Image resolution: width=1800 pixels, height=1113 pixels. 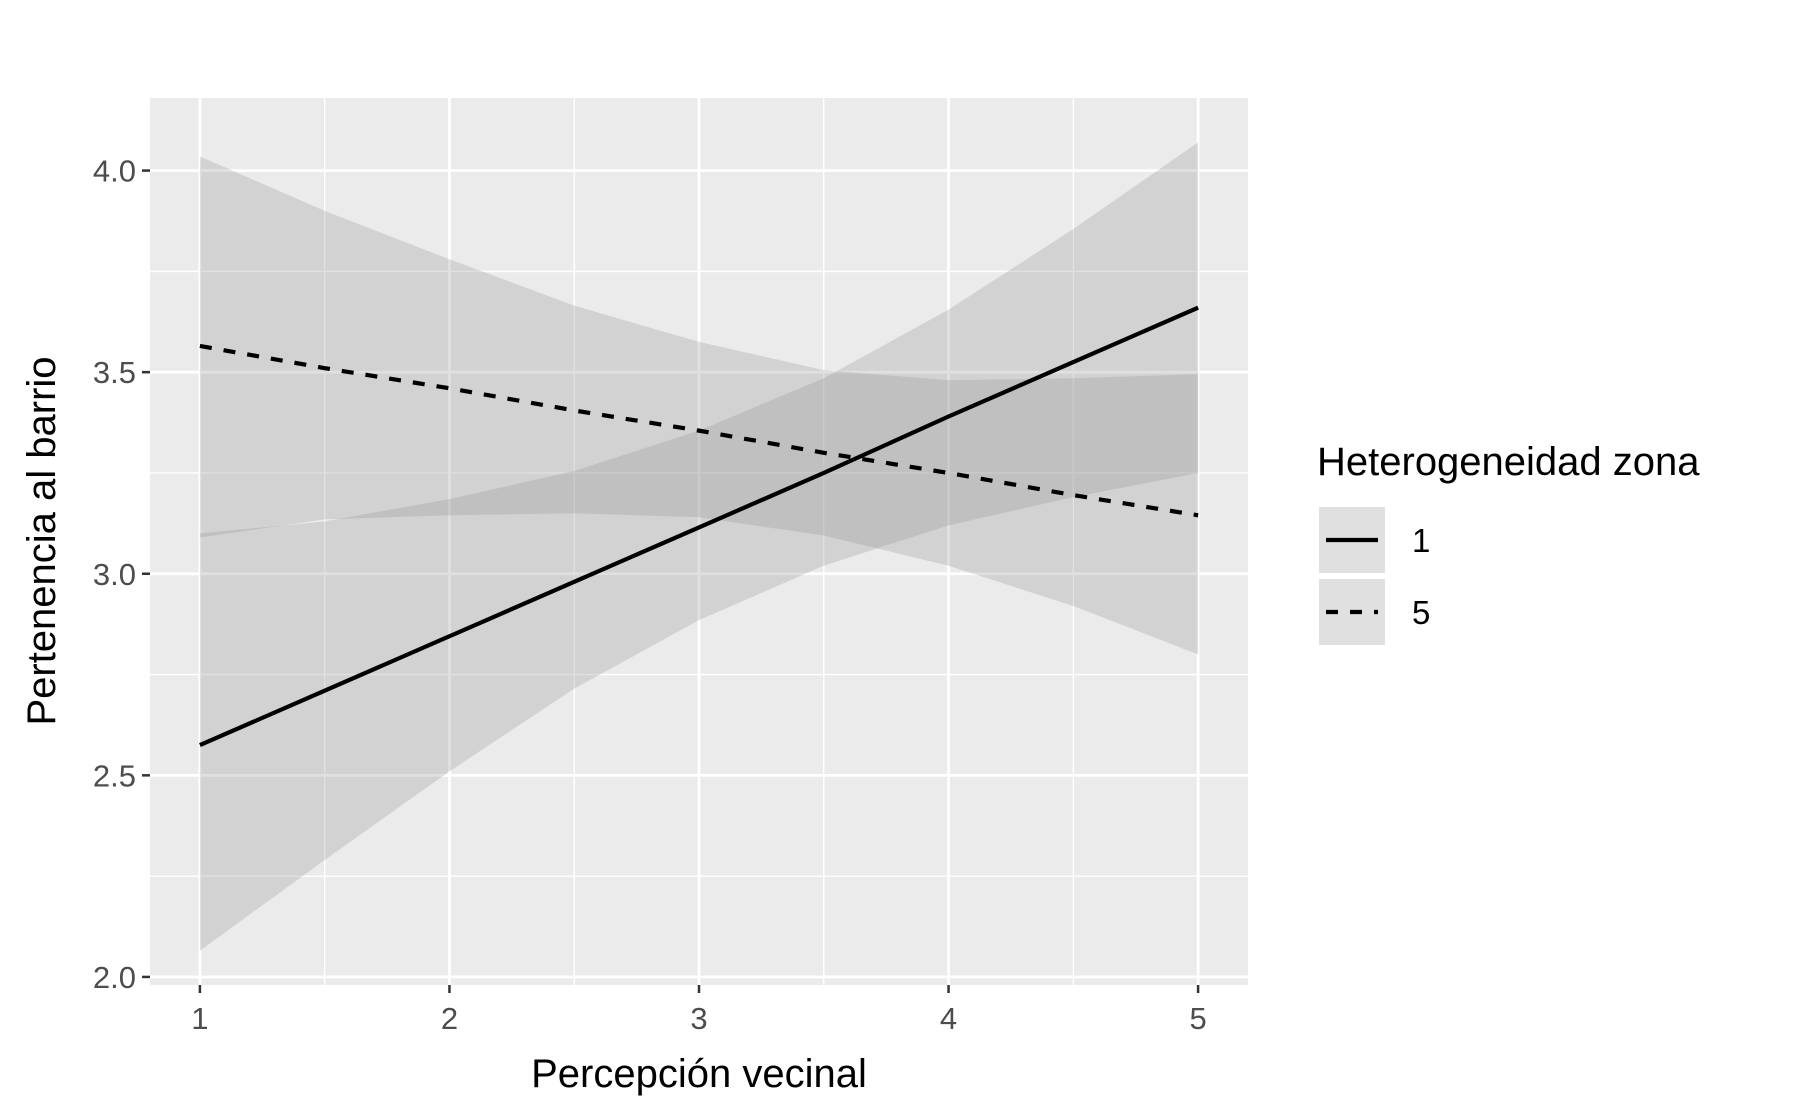 I want to click on x-tick-label: 3, so click(x=698, y=1018).